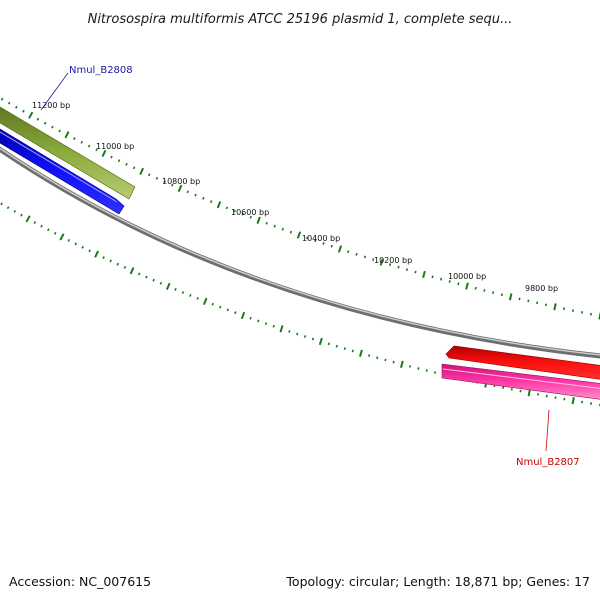 The height and width of the screenshot is (600, 600). What do you see at coordinates (547, 430) in the screenshot?
I see `gene-leader-nmul-b2807` at bounding box center [547, 430].